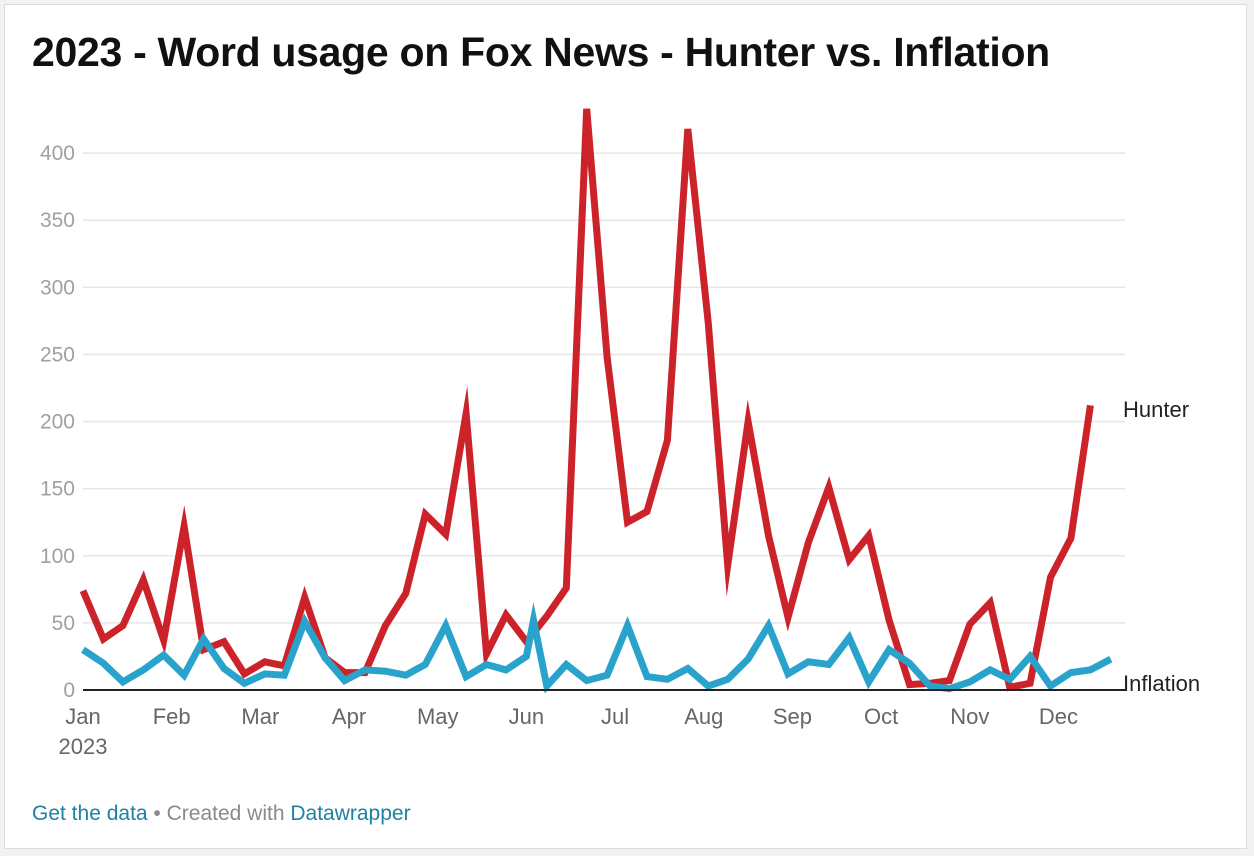  Describe the element at coordinates (526, 716) in the screenshot. I see `x-tick-label: Jun` at that location.